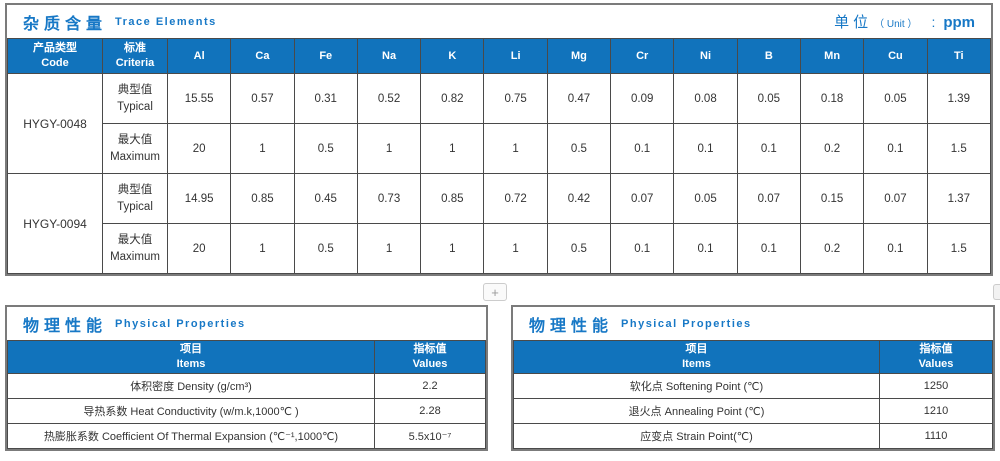 The width and height of the screenshot is (1000, 461). I want to click on table-row: 软化点 Softening Point (℃) 1250, so click(753, 386).